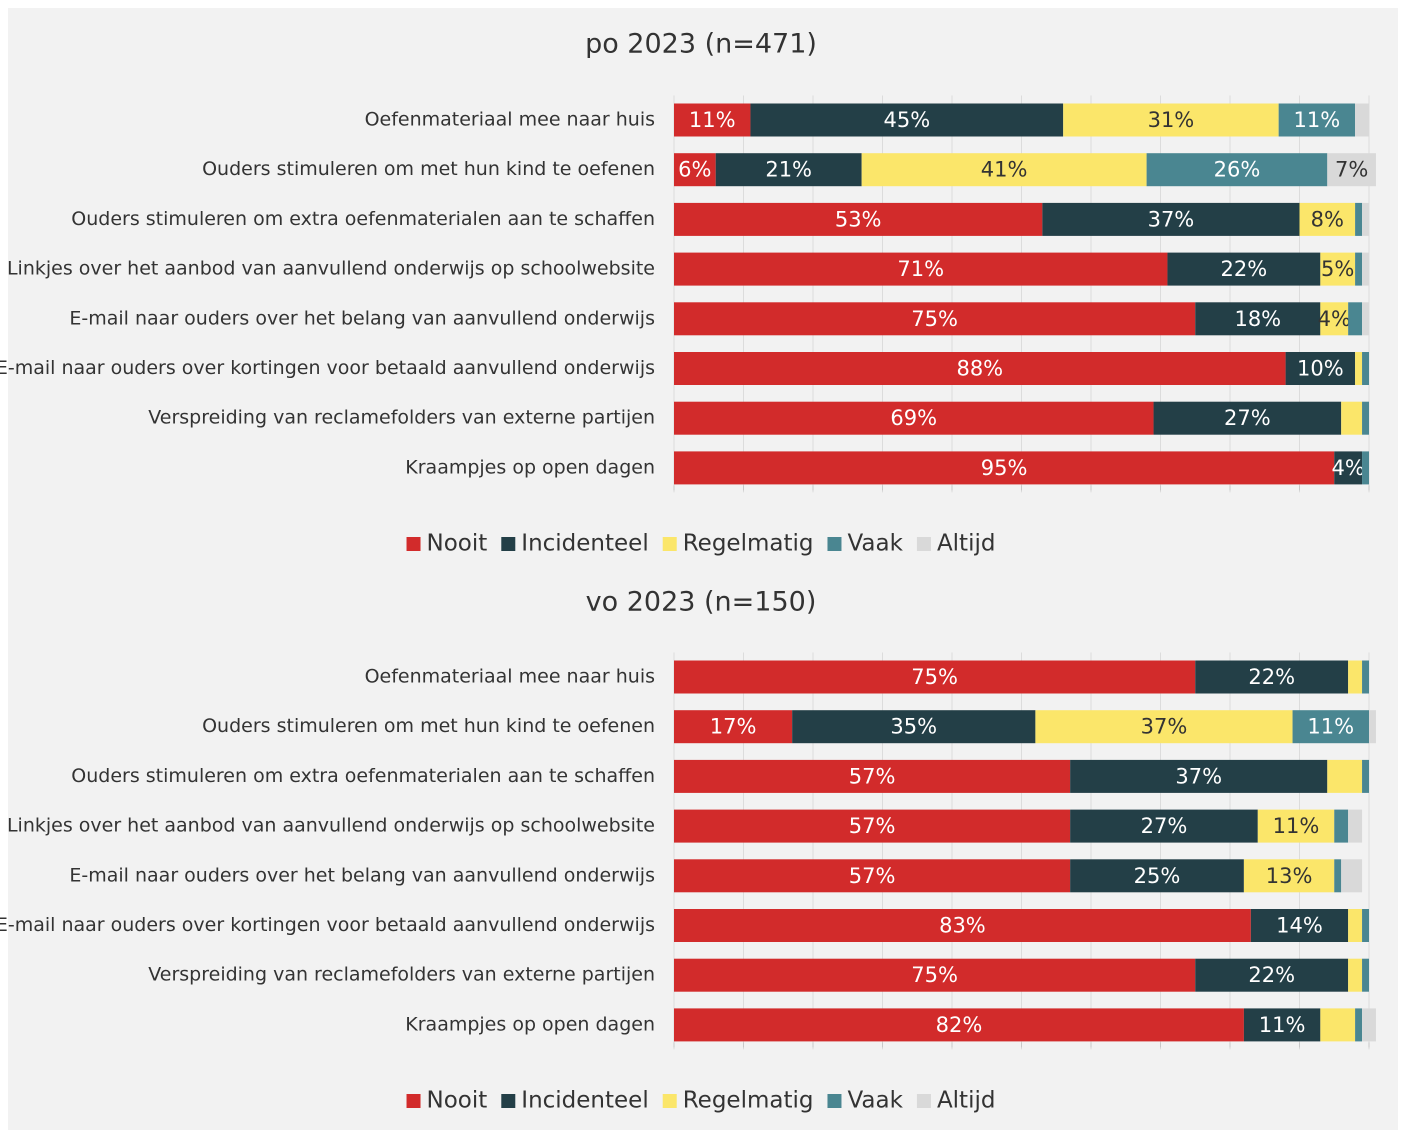 The width and height of the screenshot is (1402, 1133). I want to click on data-label: 5%, so click(1337, 269).